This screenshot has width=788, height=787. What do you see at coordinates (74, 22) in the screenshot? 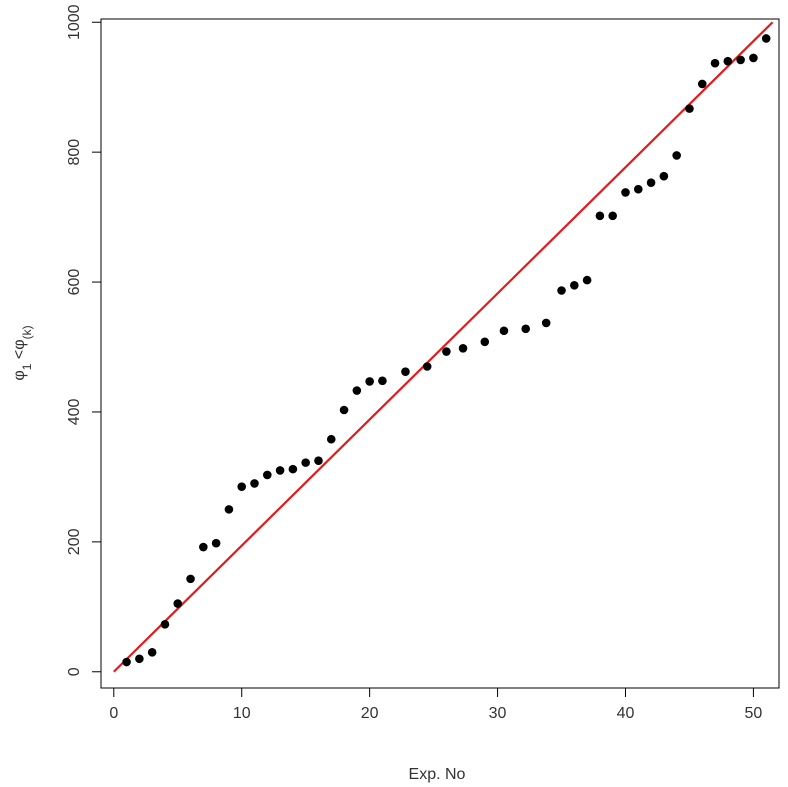
I see `y-tick-label: 1000` at bounding box center [74, 22].